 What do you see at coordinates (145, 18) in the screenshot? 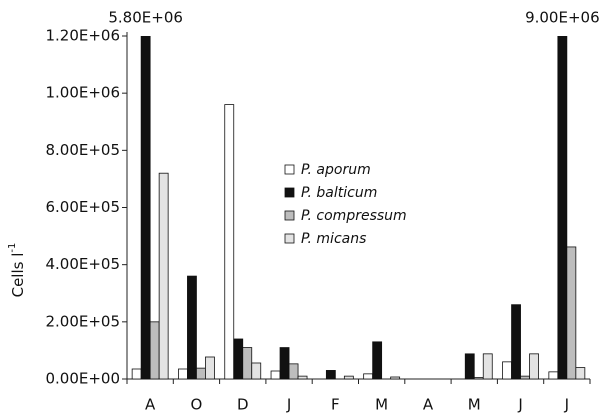
I see `value-label: 5.80E+06` at bounding box center [145, 18].